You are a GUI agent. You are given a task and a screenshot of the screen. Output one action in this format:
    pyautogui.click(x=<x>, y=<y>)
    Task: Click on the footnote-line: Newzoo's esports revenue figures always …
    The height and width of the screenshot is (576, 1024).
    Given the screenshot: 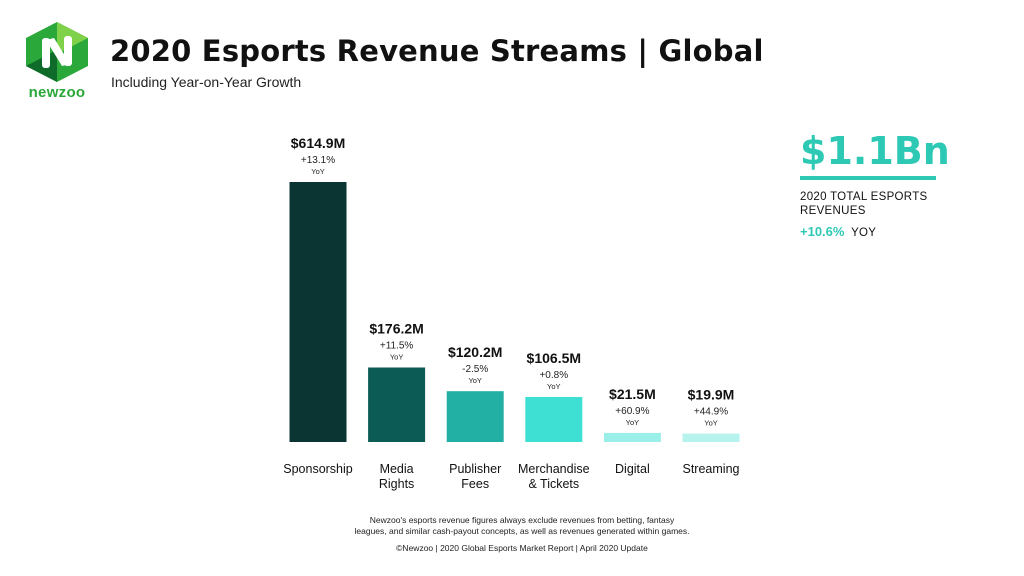 What is the action you would take?
    pyautogui.click(x=522, y=520)
    